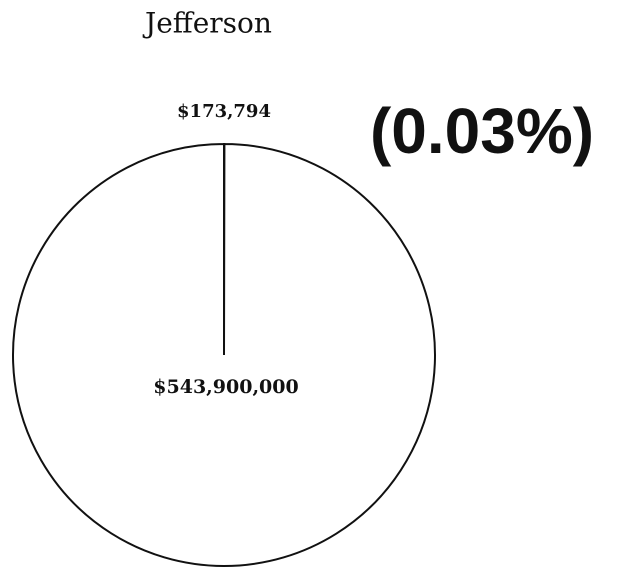 The width and height of the screenshot is (629, 567). What do you see at coordinates (224, 111) in the screenshot?
I see `value-label: $173,794` at bounding box center [224, 111].